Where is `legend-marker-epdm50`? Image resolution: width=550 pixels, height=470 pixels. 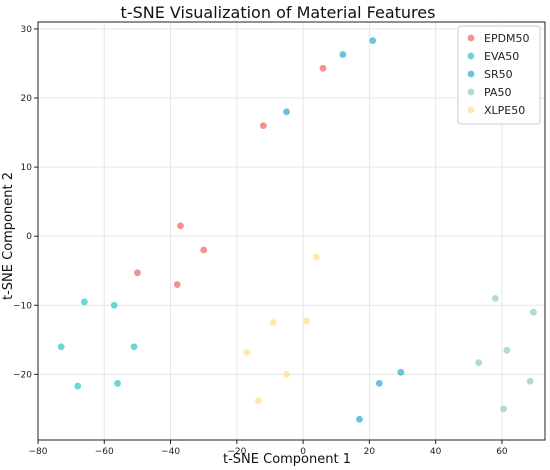 legend-marker-epdm50 is located at coordinates (471, 38).